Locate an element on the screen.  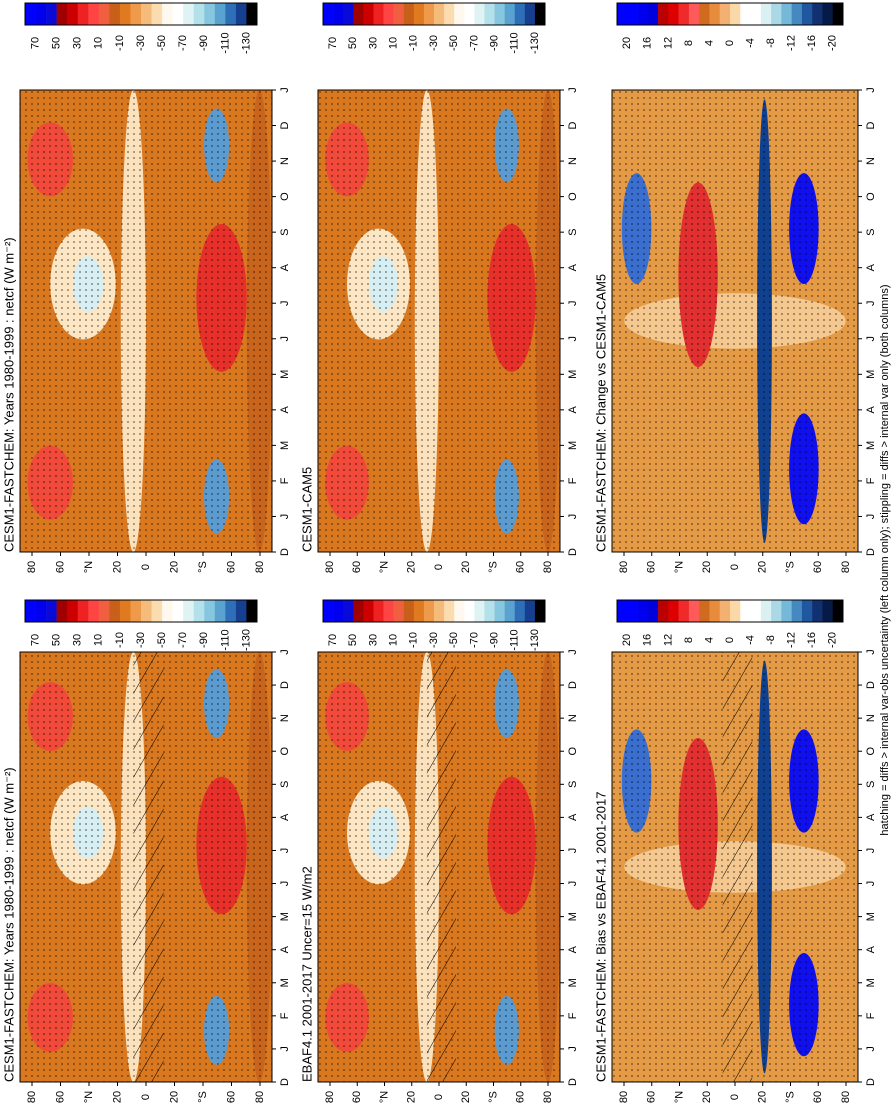
colorbar-label: -20 is located at coordinates (833, 43).